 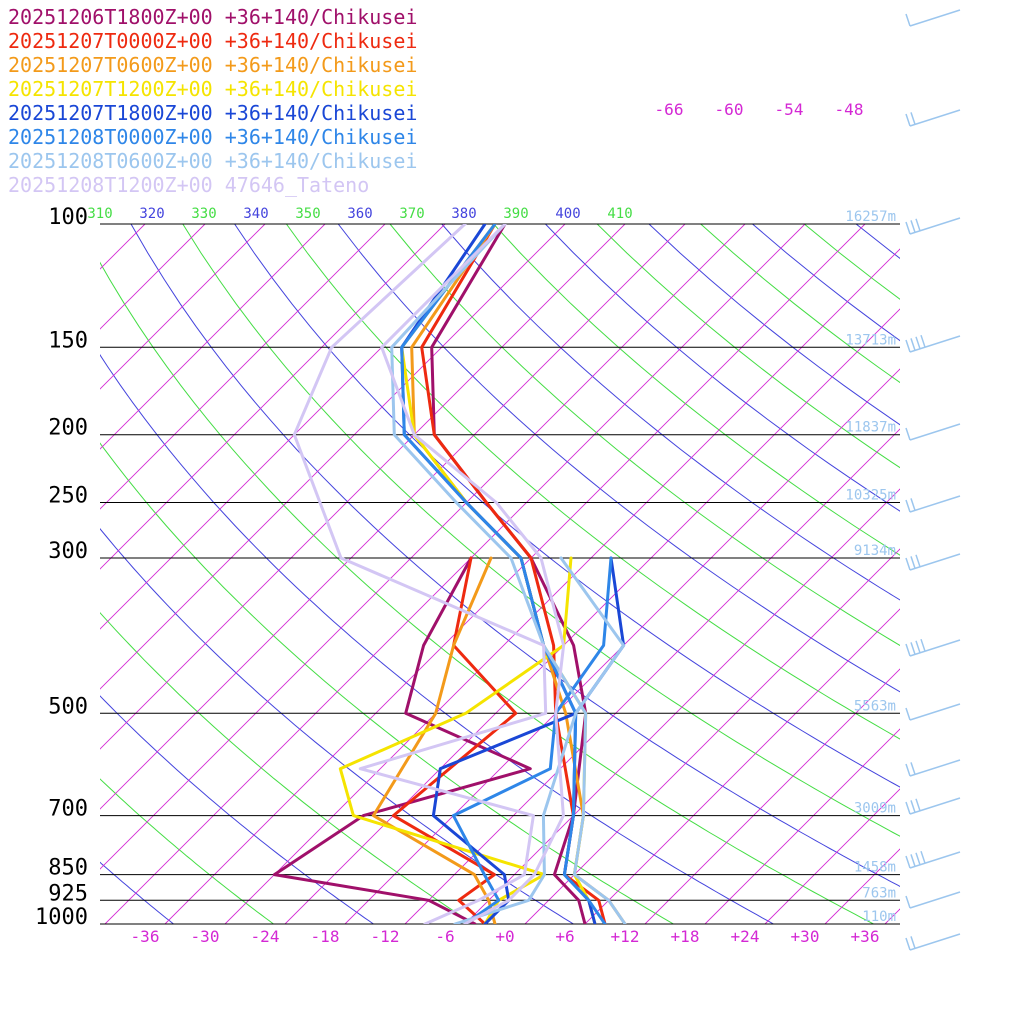 What do you see at coordinates (870, 428) in the screenshot?
I see `height-label: 11837m` at bounding box center [870, 428].